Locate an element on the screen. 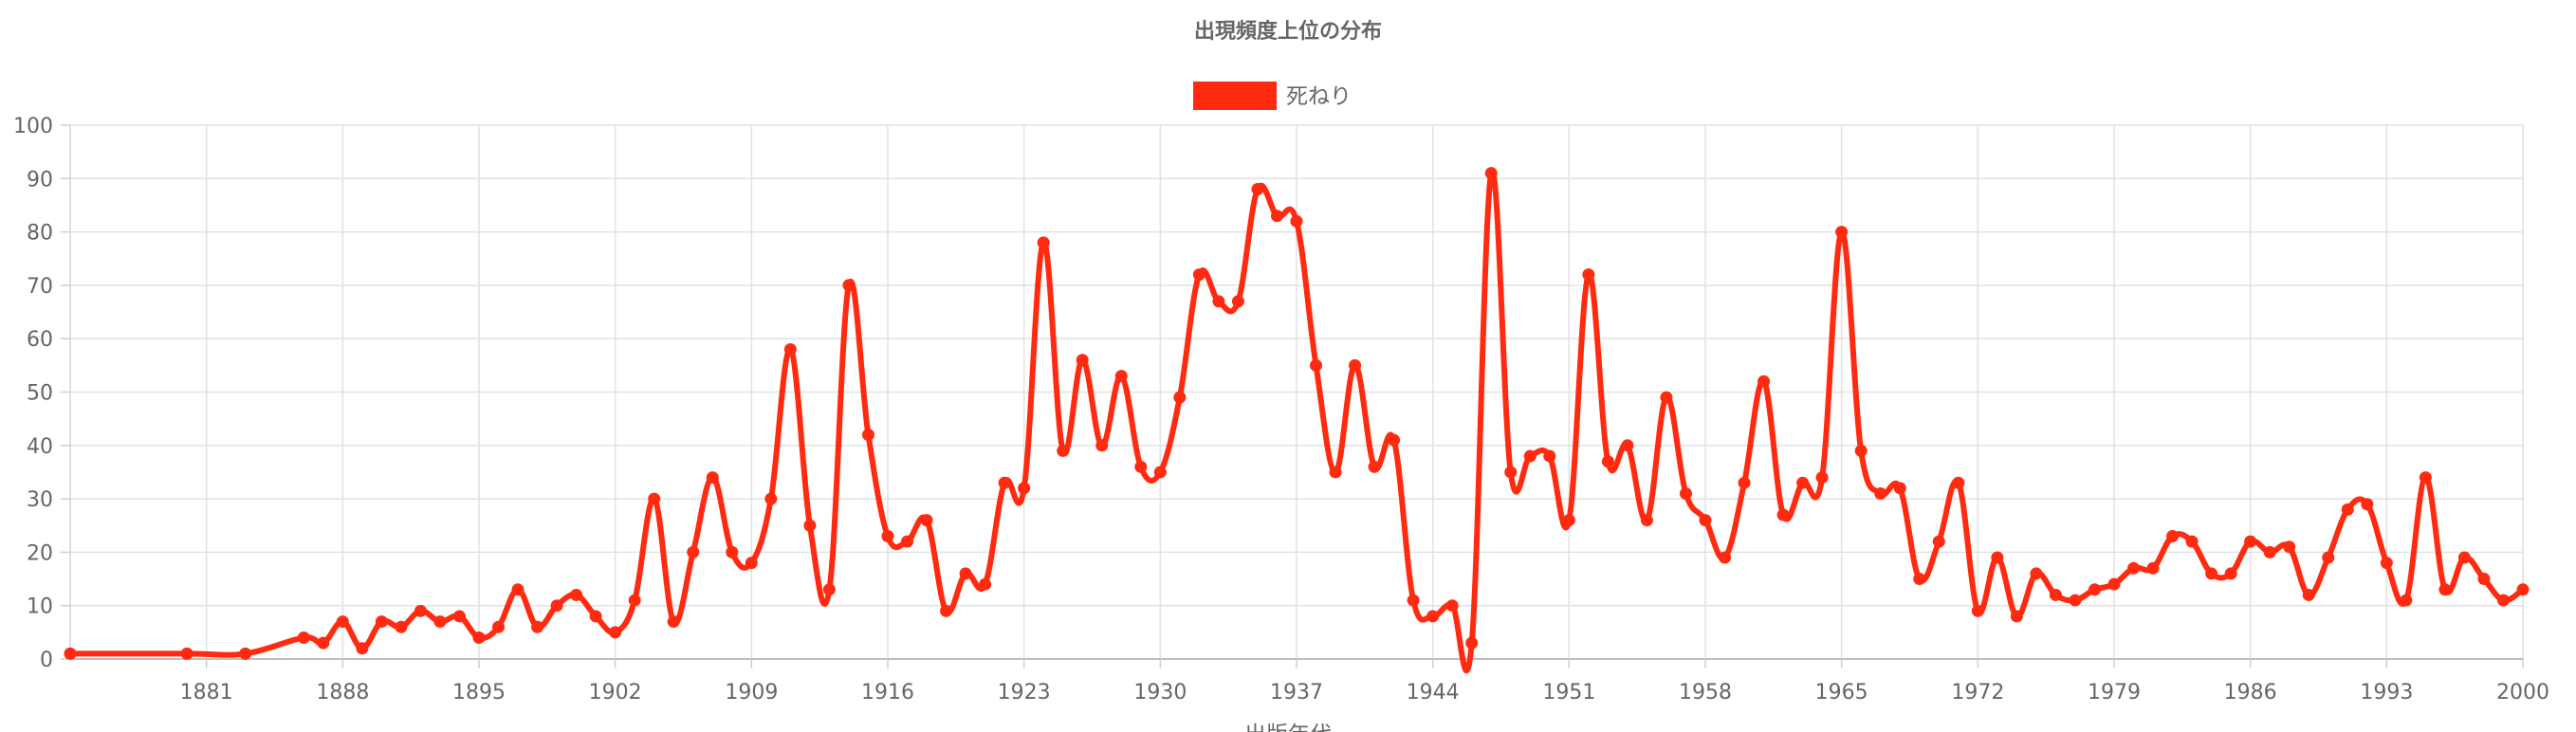 The height and width of the screenshot is (732, 2576). legend: 死ねり is located at coordinates (1272, 96).